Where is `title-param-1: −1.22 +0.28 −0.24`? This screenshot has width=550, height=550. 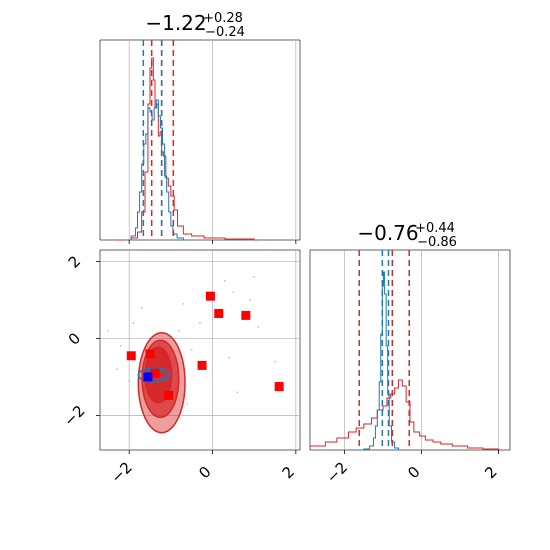 title-param-1: −1.22 +0.28 −0.24 is located at coordinates (196, 24).